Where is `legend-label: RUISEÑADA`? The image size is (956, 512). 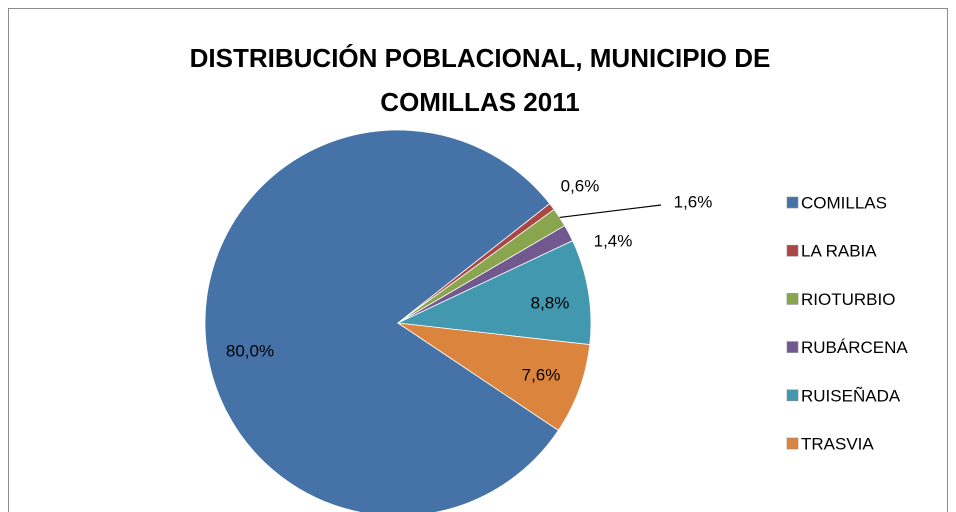
legend-label: RUISEÑADA is located at coordinates (851, 395).